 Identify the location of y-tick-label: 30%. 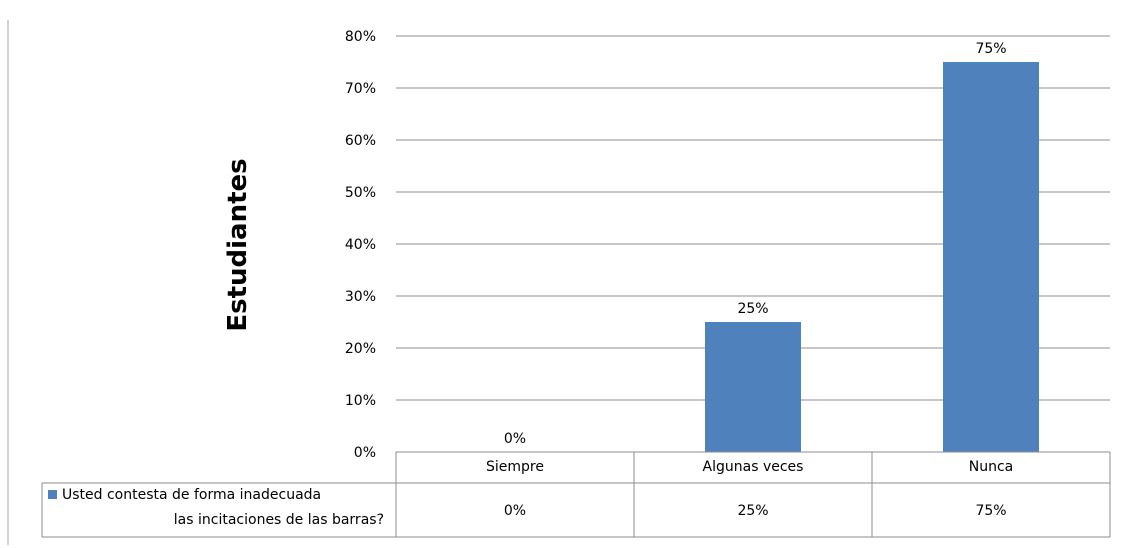
(360, 297).